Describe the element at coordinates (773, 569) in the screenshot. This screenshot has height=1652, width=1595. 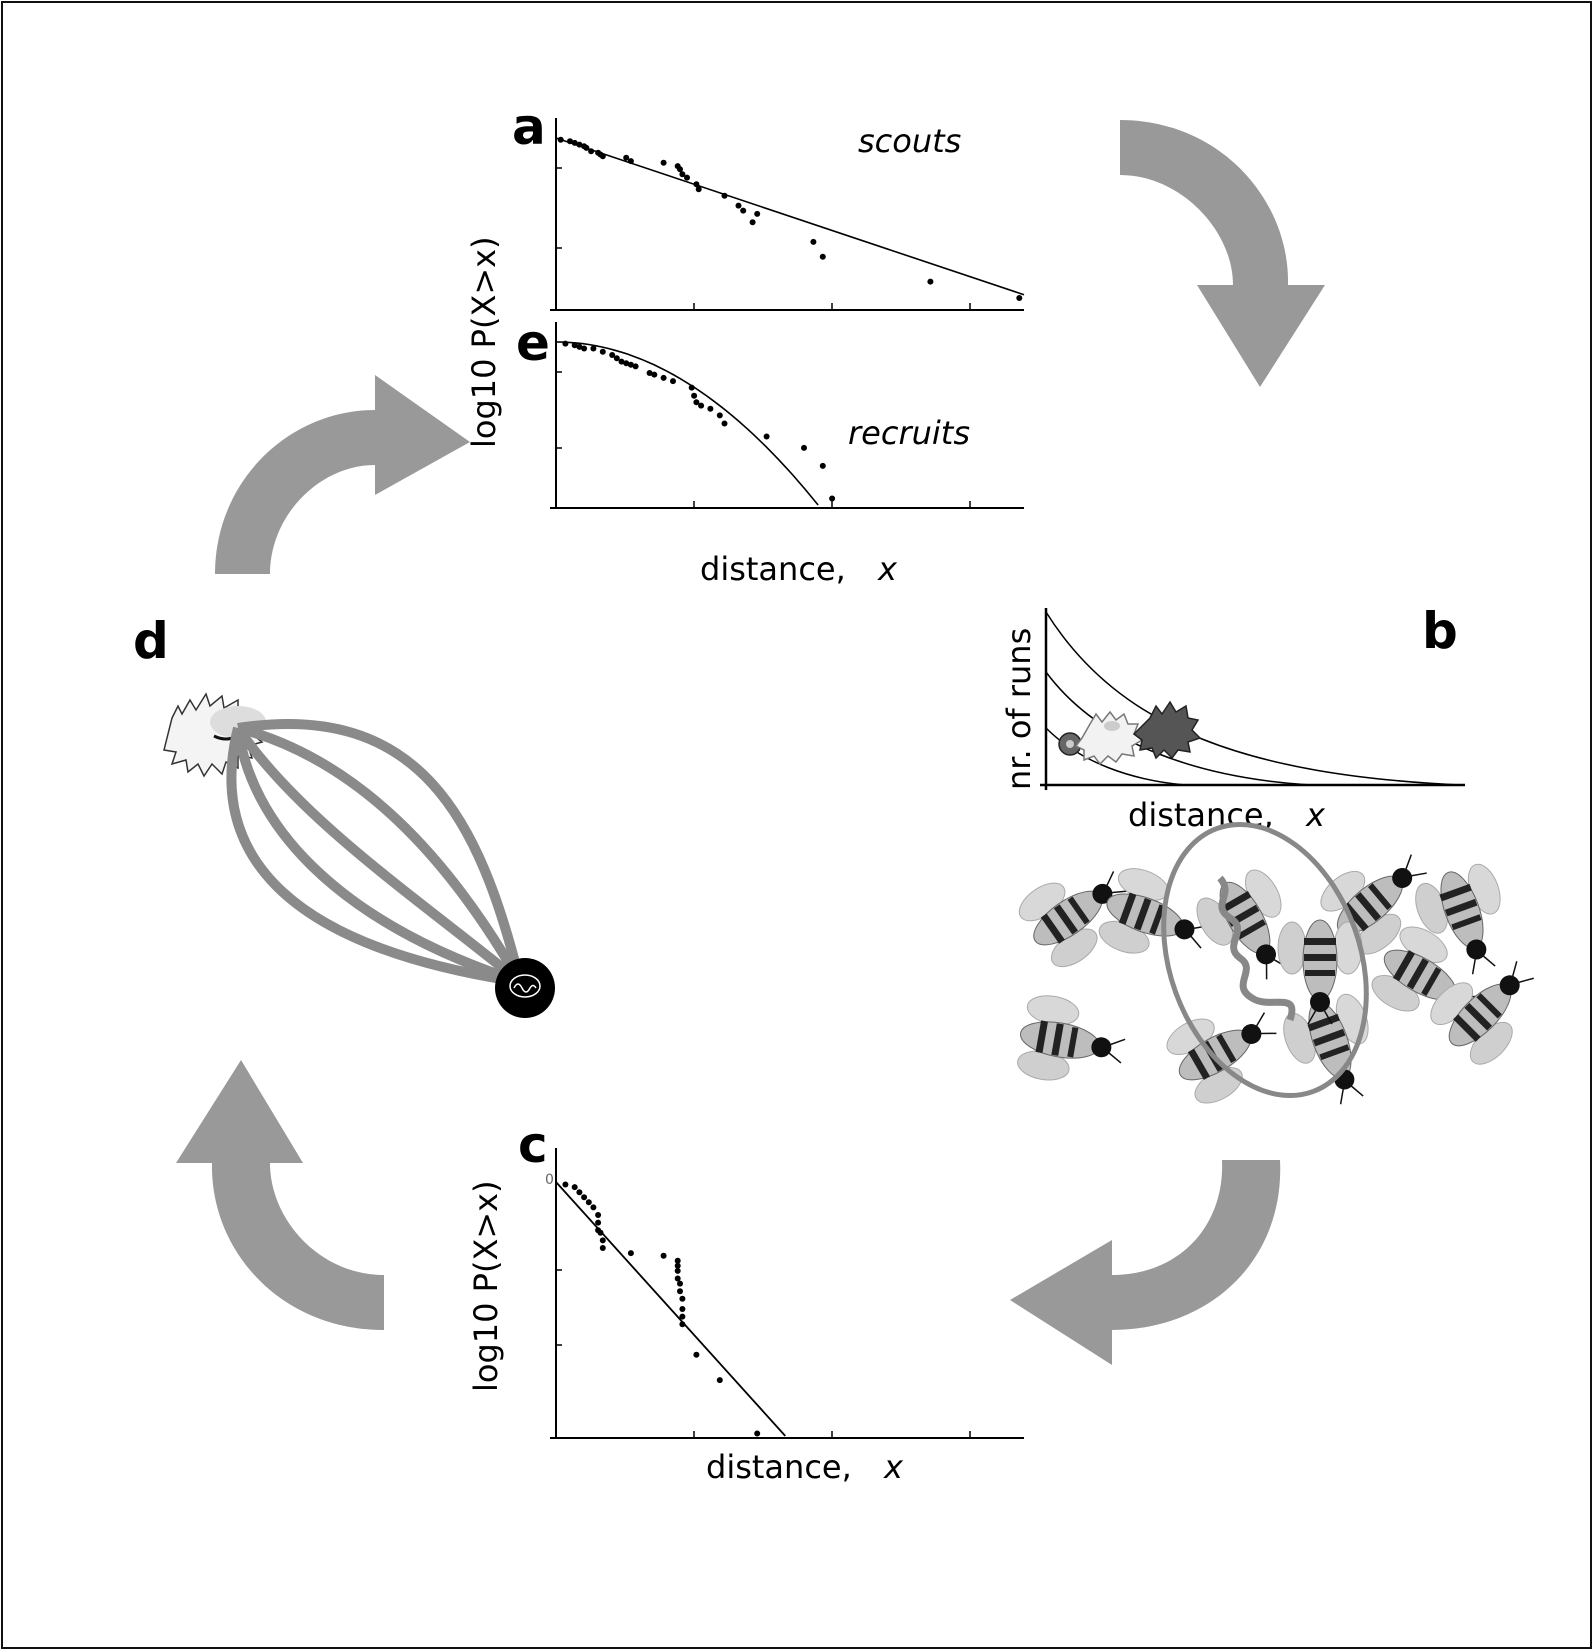
I see `panel-ae-xlabel-word: distance,` at that location.